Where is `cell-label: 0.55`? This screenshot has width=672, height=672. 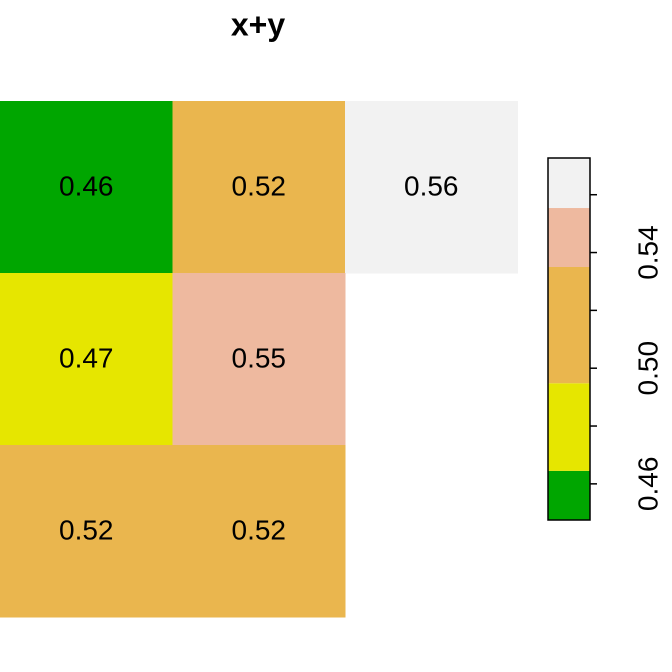 cell-label: 0.55 is located at coordinates (259, 357).